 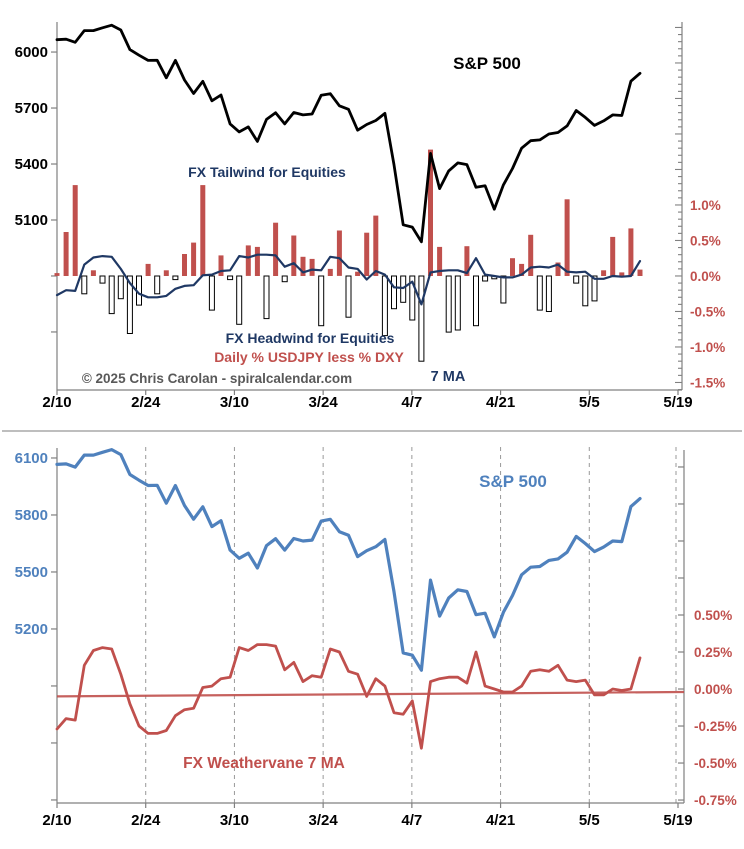 What do you see at coordinates (715, 800) in the screenshot?
I see `bottom-right-axis-label: -0.75%` at bounding box center [715, 800].